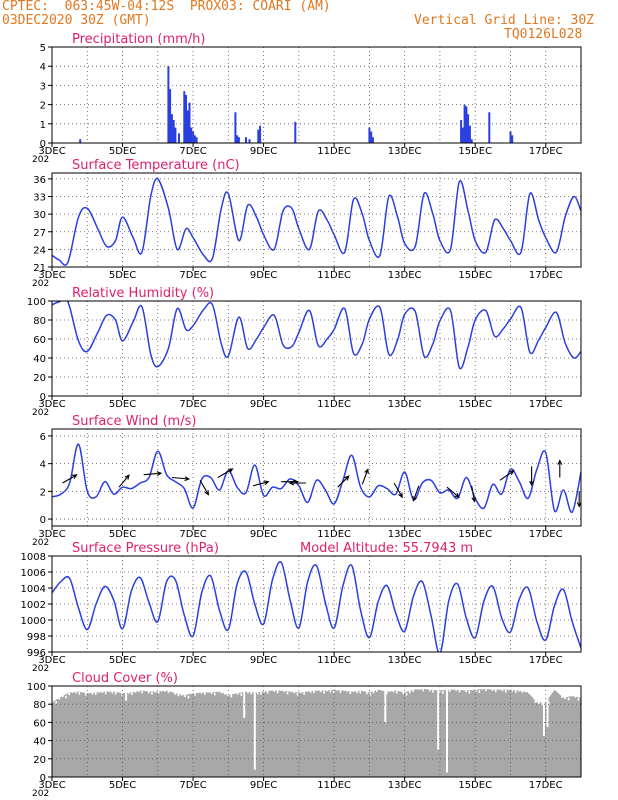  I want to click on header-code: TQ0126L028, so click(543, 34).